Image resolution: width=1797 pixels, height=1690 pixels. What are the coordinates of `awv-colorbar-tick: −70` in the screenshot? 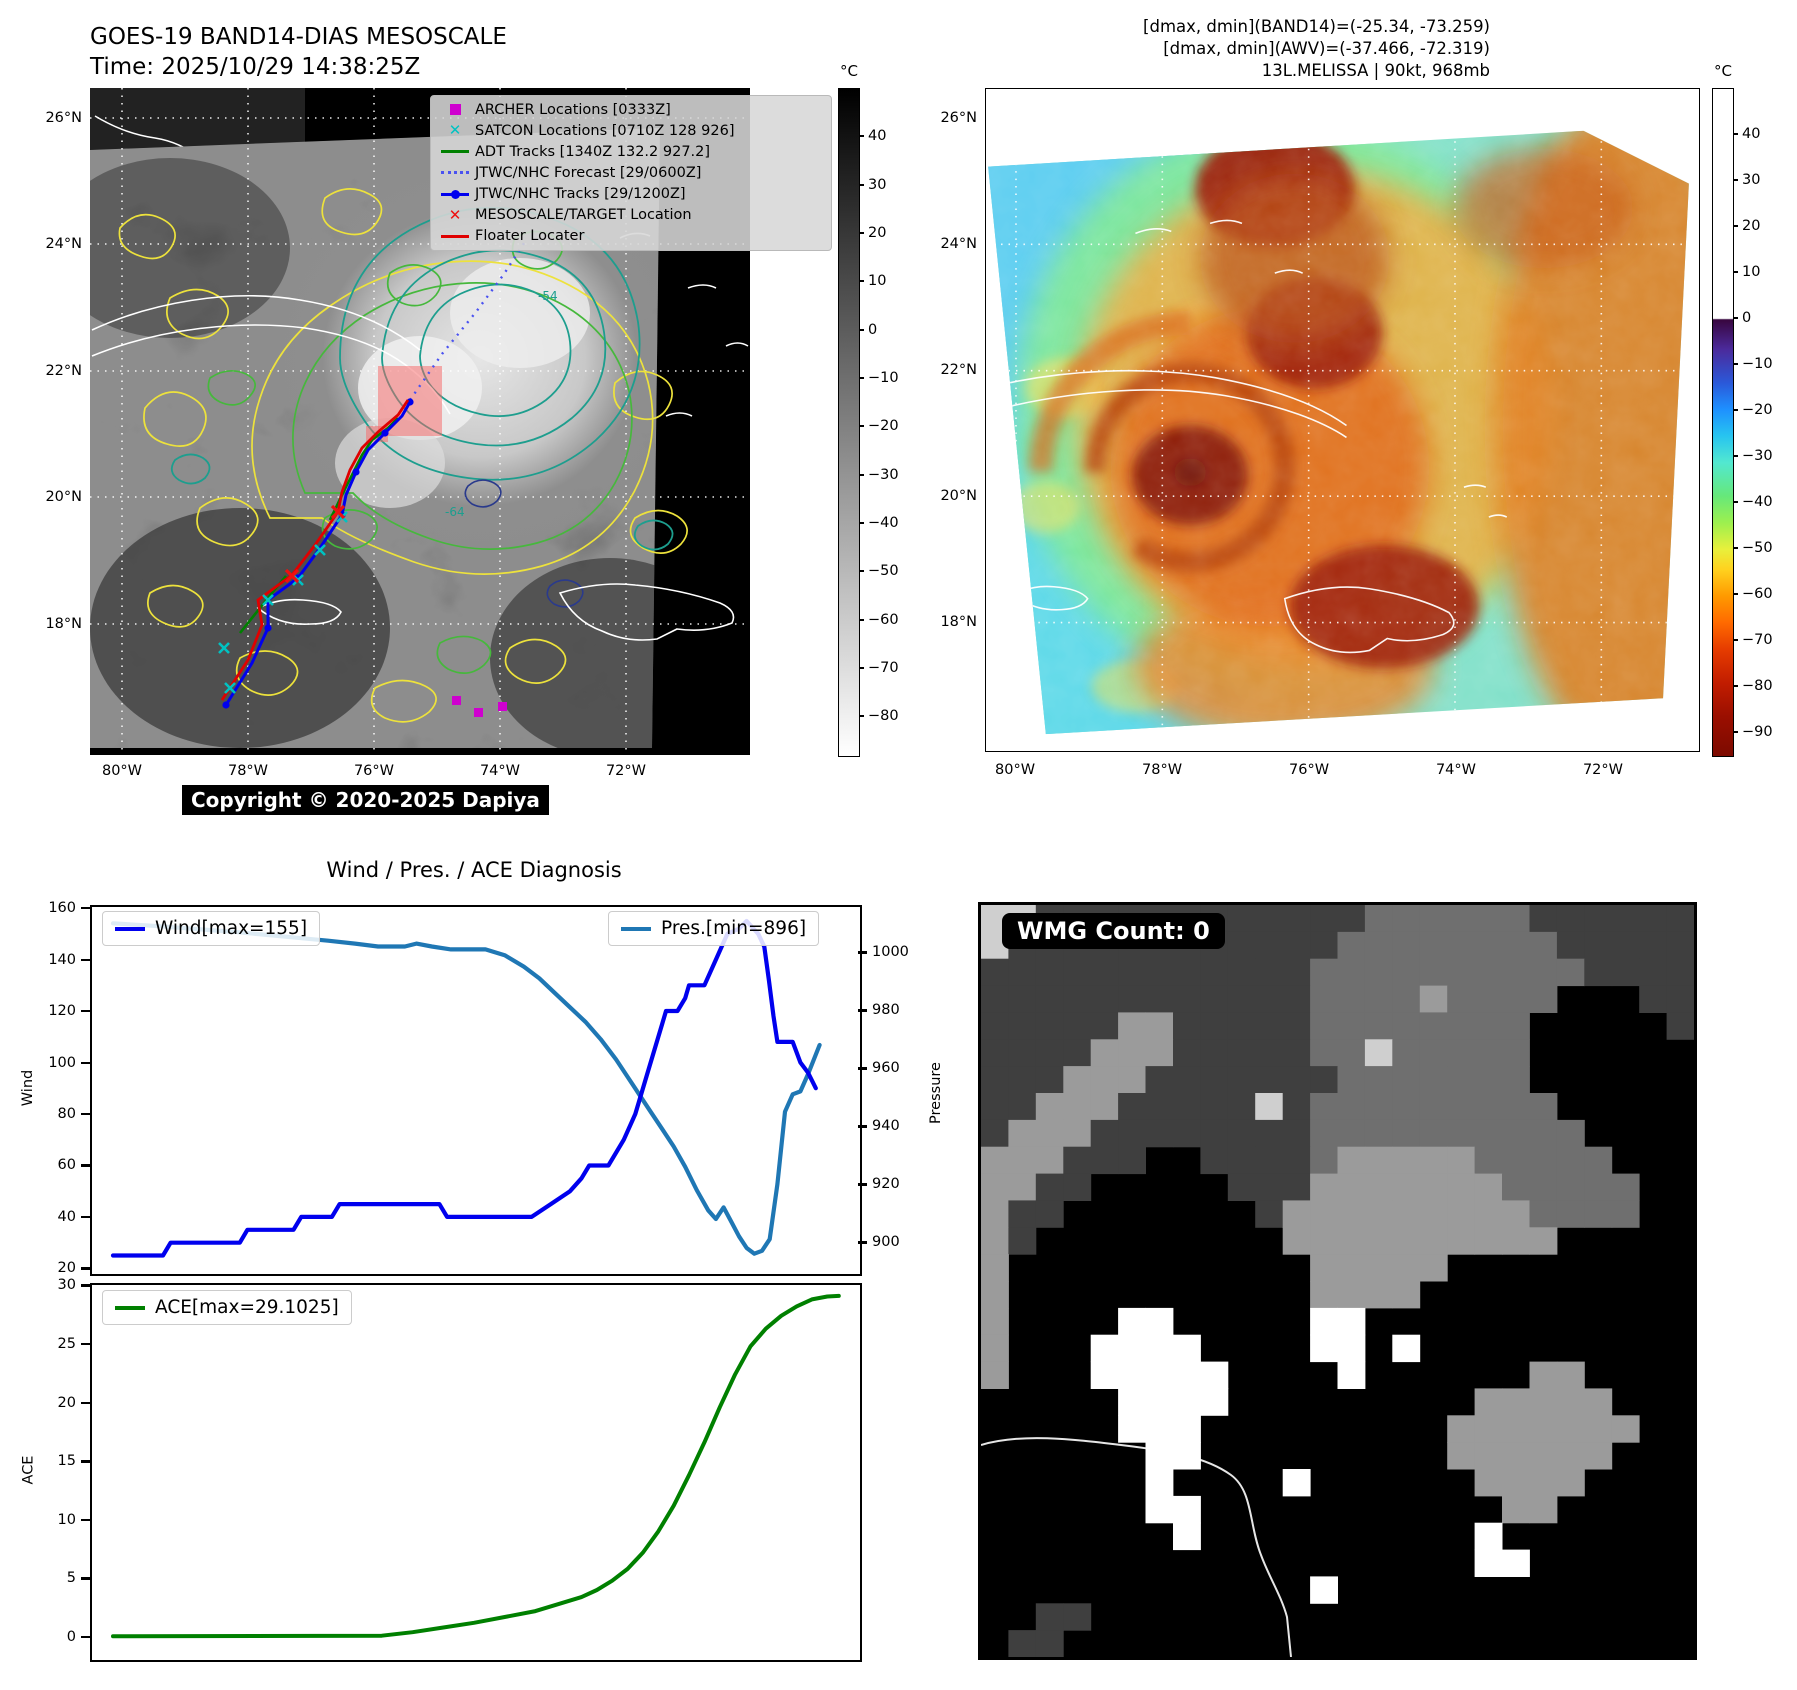 It's located at (1757, 640).